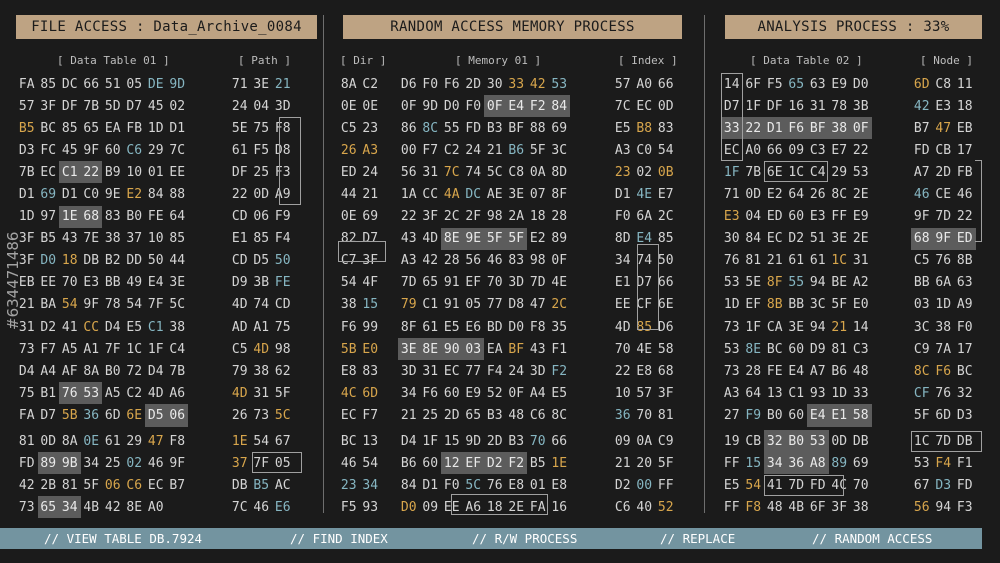 Image resolution: width=1000 pixels, height=563 pixels. Describe the element at coordinates (494, 305) in the screenshot. I see `hex-cell: 77` at that location.